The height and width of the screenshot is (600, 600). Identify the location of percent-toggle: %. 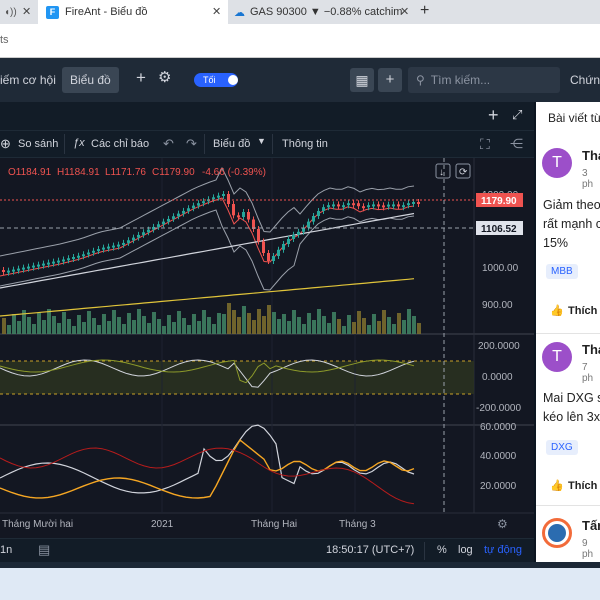
(442, 550).